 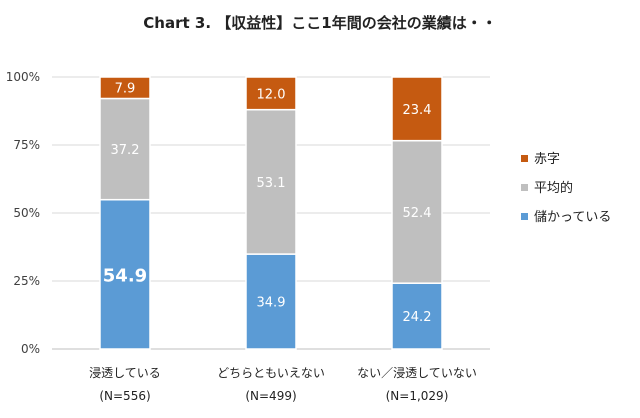 What do you see at coordinates (271, 183) in the screenshot?
I see `data-label: 53.1` at bounding box center [271, 183].